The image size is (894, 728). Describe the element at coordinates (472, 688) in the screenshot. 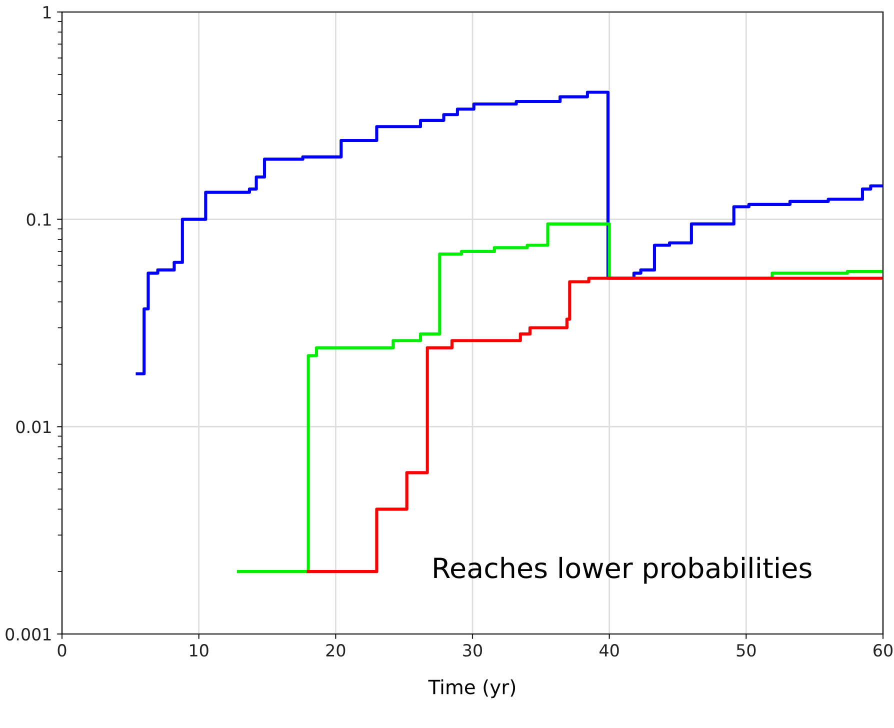

I see `x-axis-title: Time (yr)` at that location.